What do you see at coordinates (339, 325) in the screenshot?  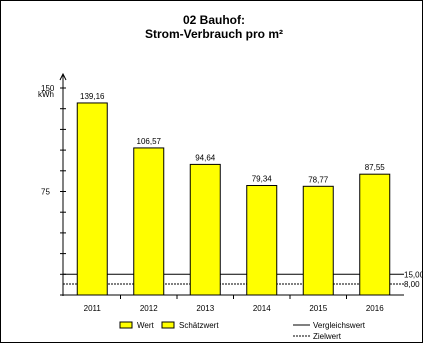 I see `legend-label-vergleichswert: Vergleichswert` at bounding box center [339, 325].